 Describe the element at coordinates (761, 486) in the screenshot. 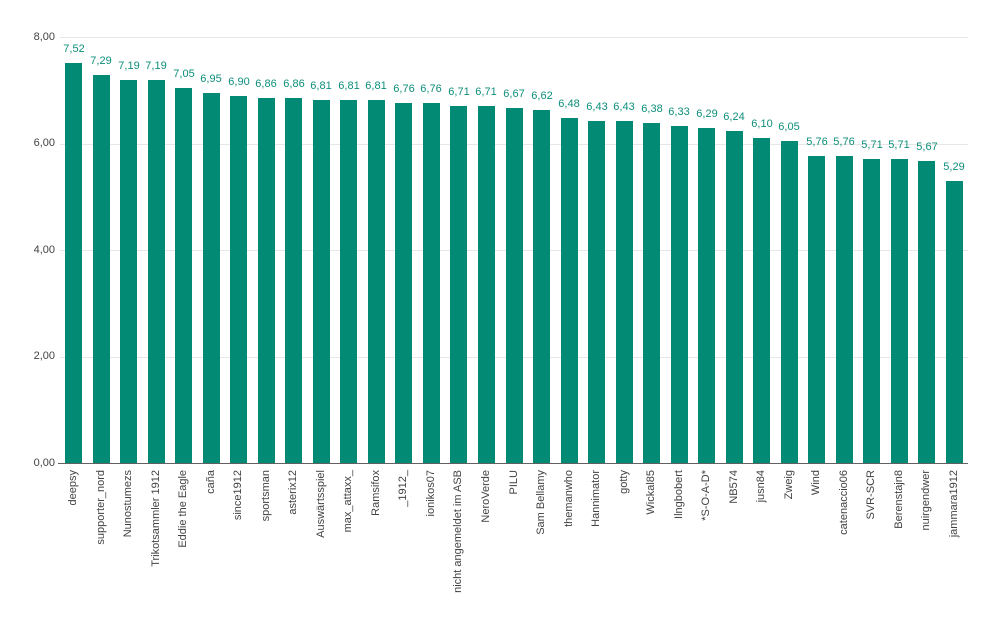

I see `x-axis-category-label: jusn84` at that location.